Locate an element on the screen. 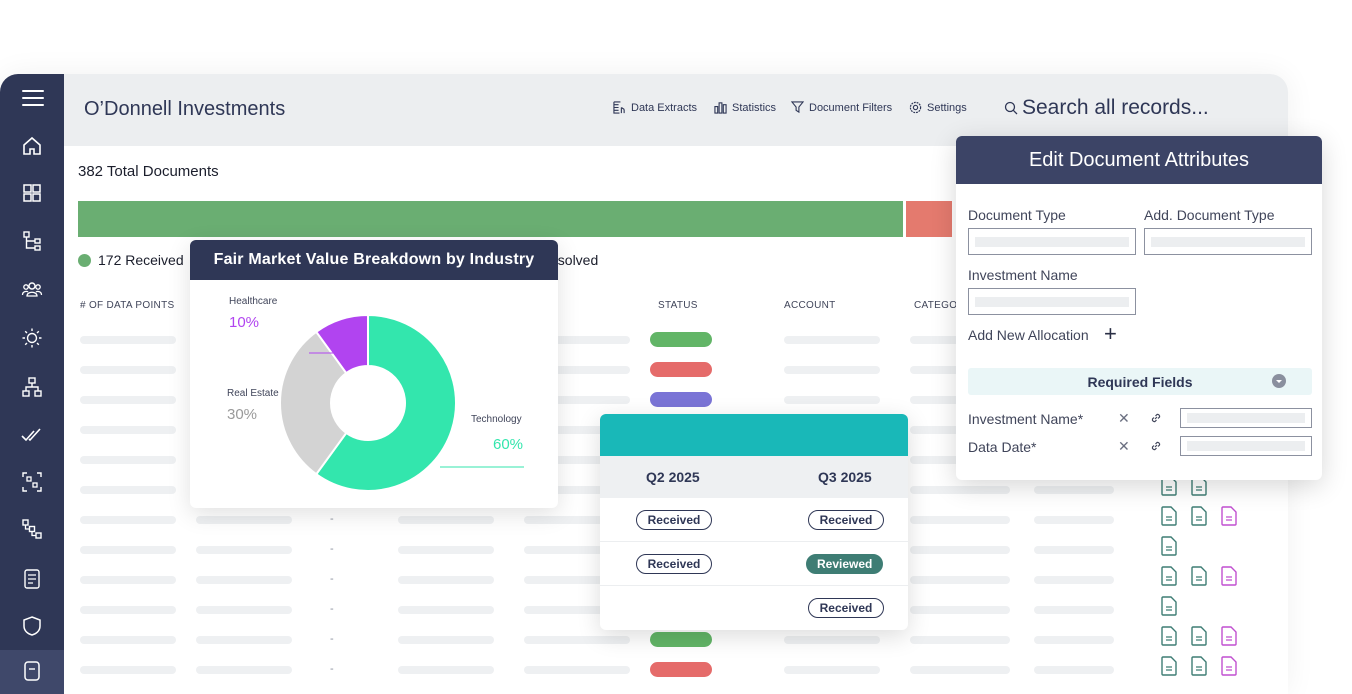 The width and height of the screenshot is (1352, 694). sidebar is located at coordinates (32, 384).